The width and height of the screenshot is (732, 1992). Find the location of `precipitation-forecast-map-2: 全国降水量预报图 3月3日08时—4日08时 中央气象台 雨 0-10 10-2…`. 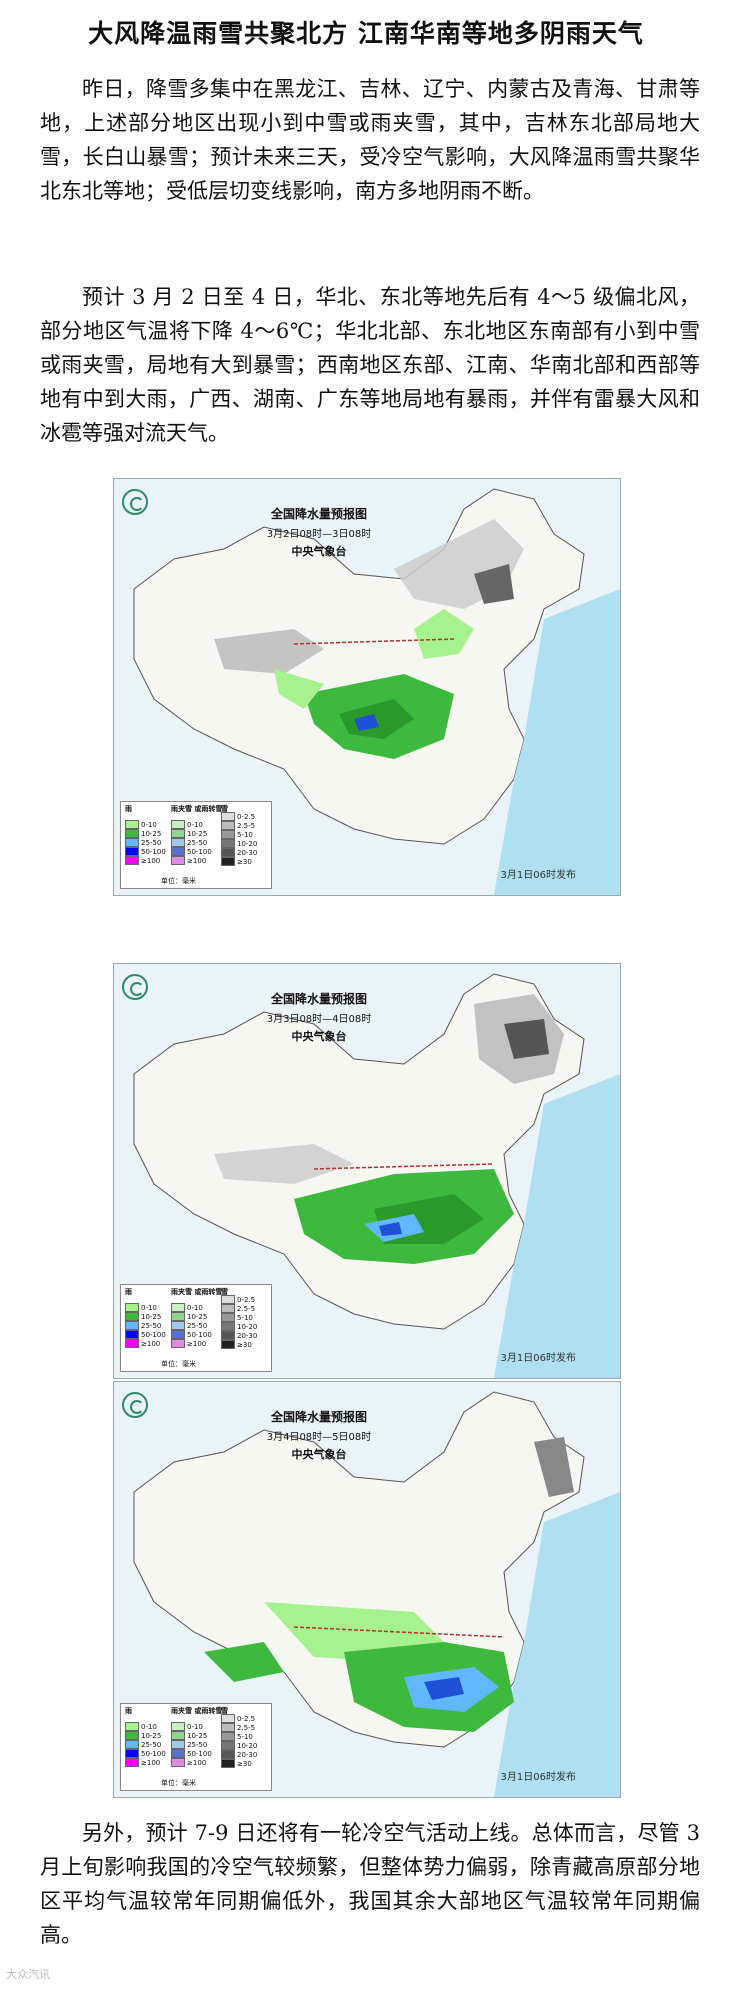

precipitation-forecast-map-2: 全国降水量预报图 3月3日08时—4日08时 中央气象台 雨 0-10 10-2… is located at coordinates (367, 1171).